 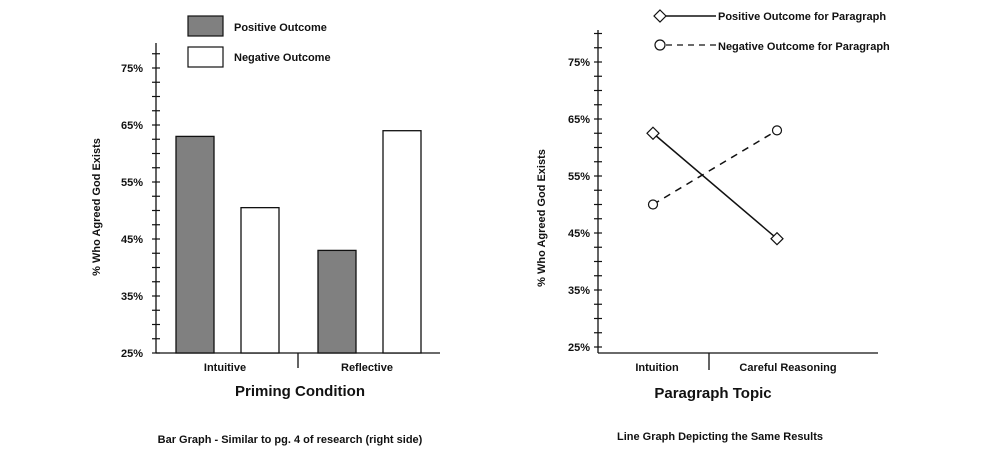 I want to click on line-y-tick-label: 75%, so click(x=579, y=63).